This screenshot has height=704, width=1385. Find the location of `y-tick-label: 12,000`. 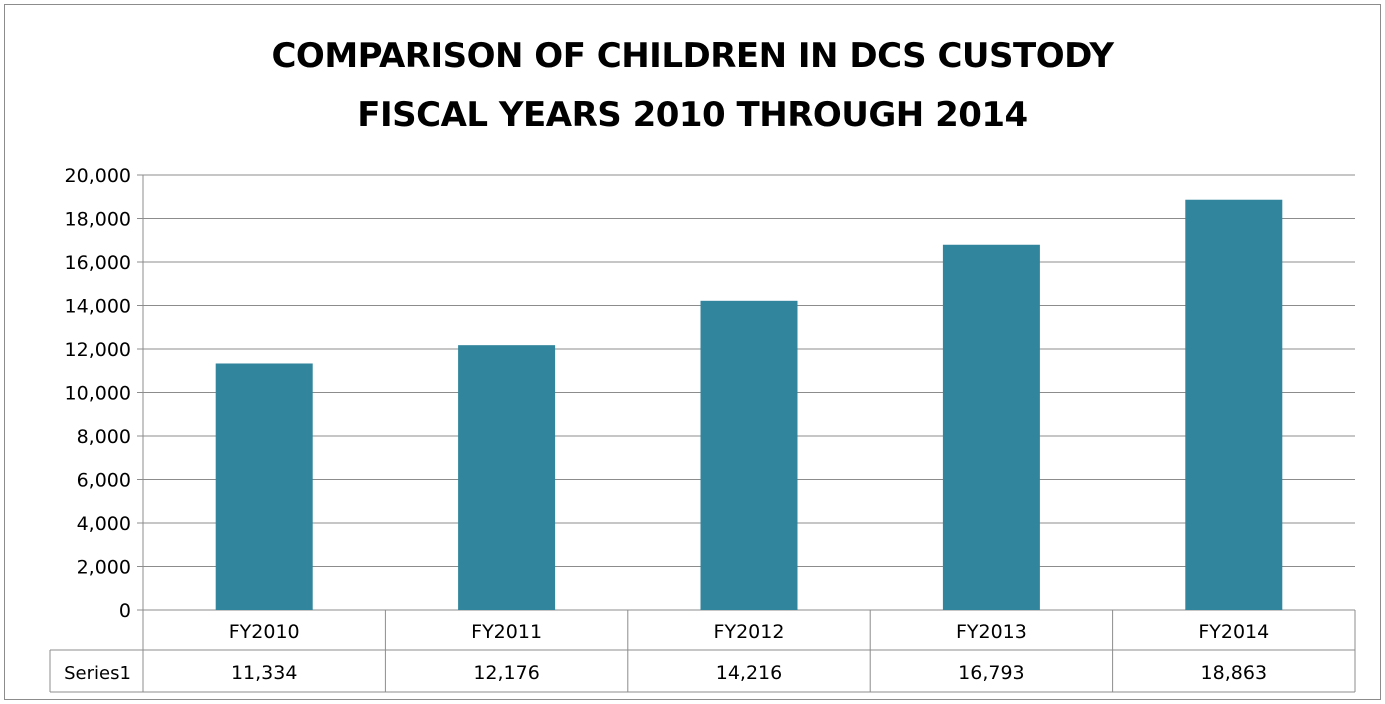

y-tick-label: 12,000 is located at coordinates (98, 350).